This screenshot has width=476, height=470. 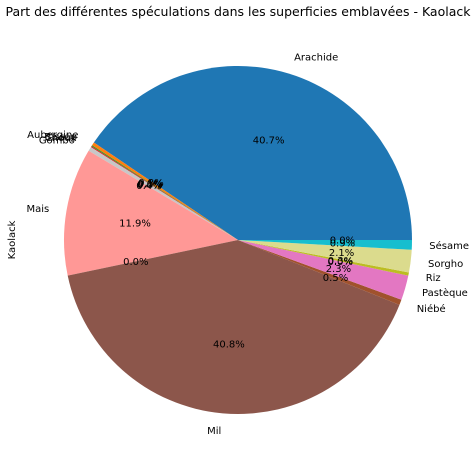 I want to click on pie-slice-gombo, so click(x=163, y=193).